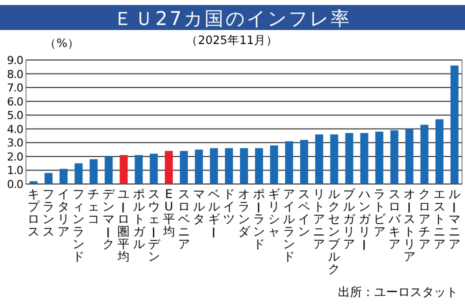 This screenshot has height=306, width=465. I want to click on x-tick-label: クロアチア, so click(424, 219).